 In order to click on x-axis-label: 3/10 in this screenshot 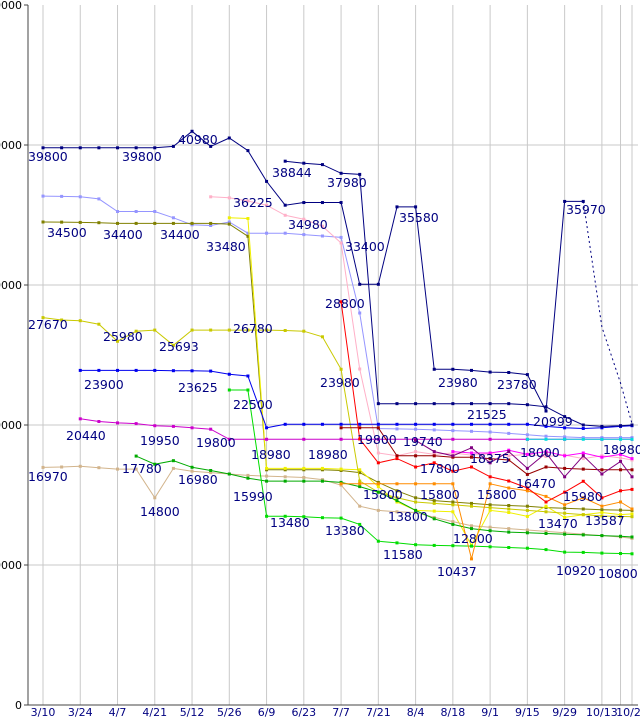, I will do `click(43, 712)`.